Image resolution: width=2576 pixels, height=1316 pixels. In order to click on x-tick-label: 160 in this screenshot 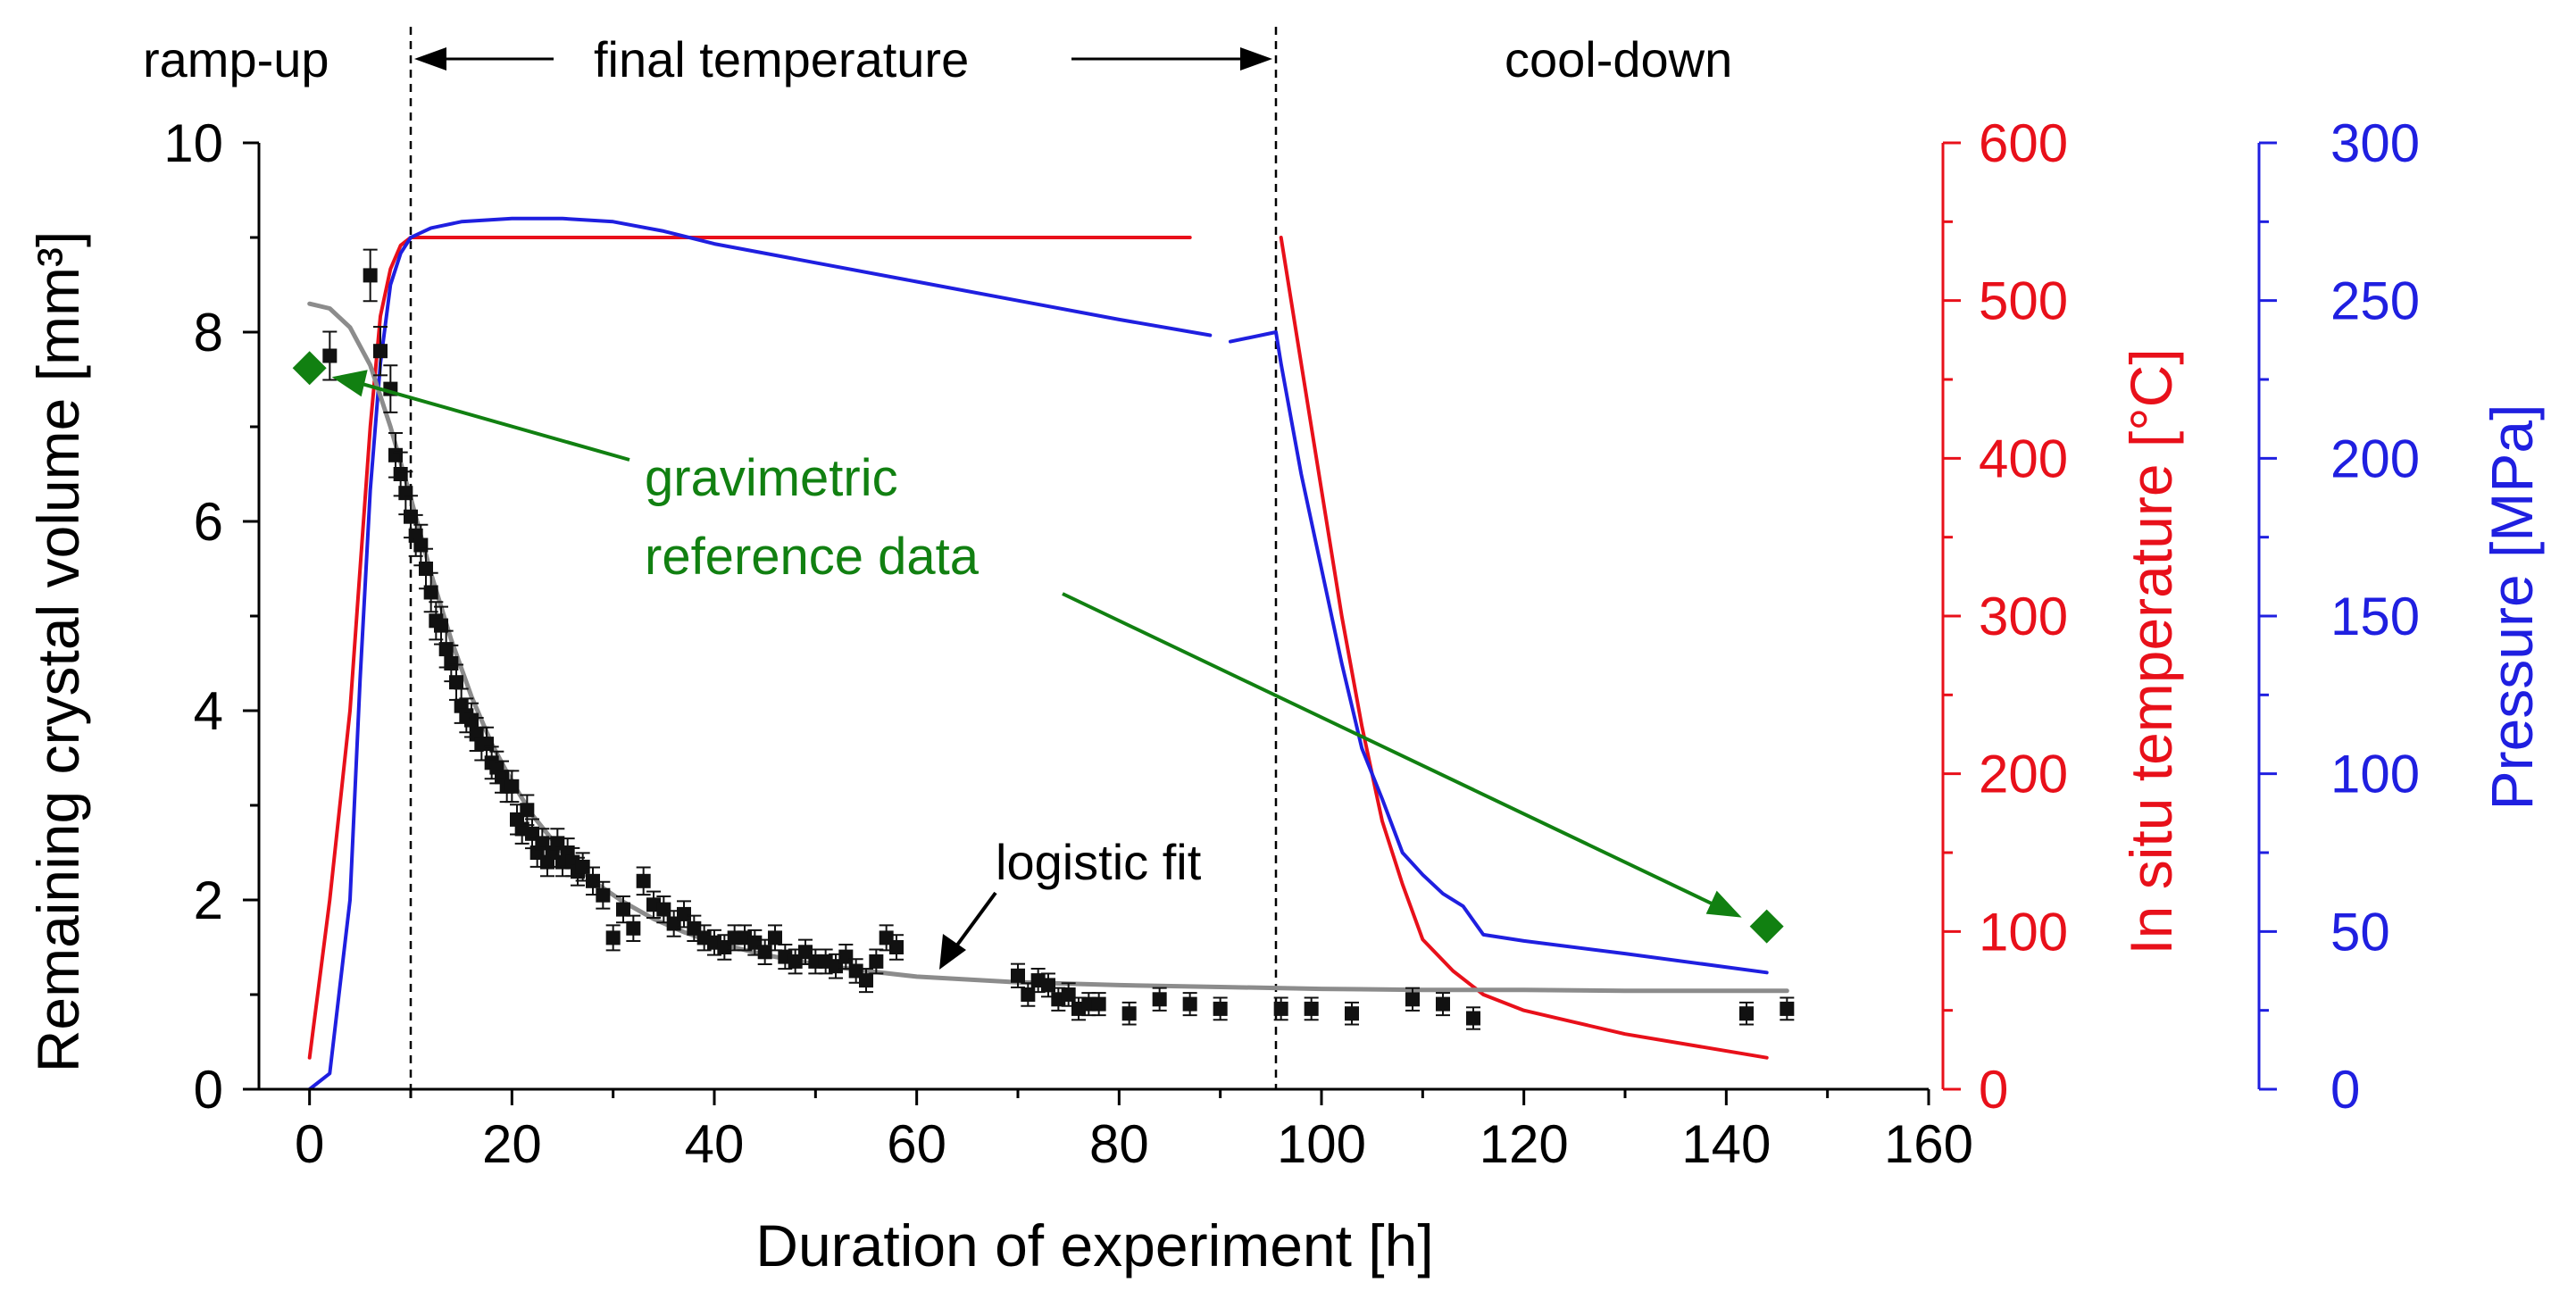, I will do `click(1928, 1144)`.